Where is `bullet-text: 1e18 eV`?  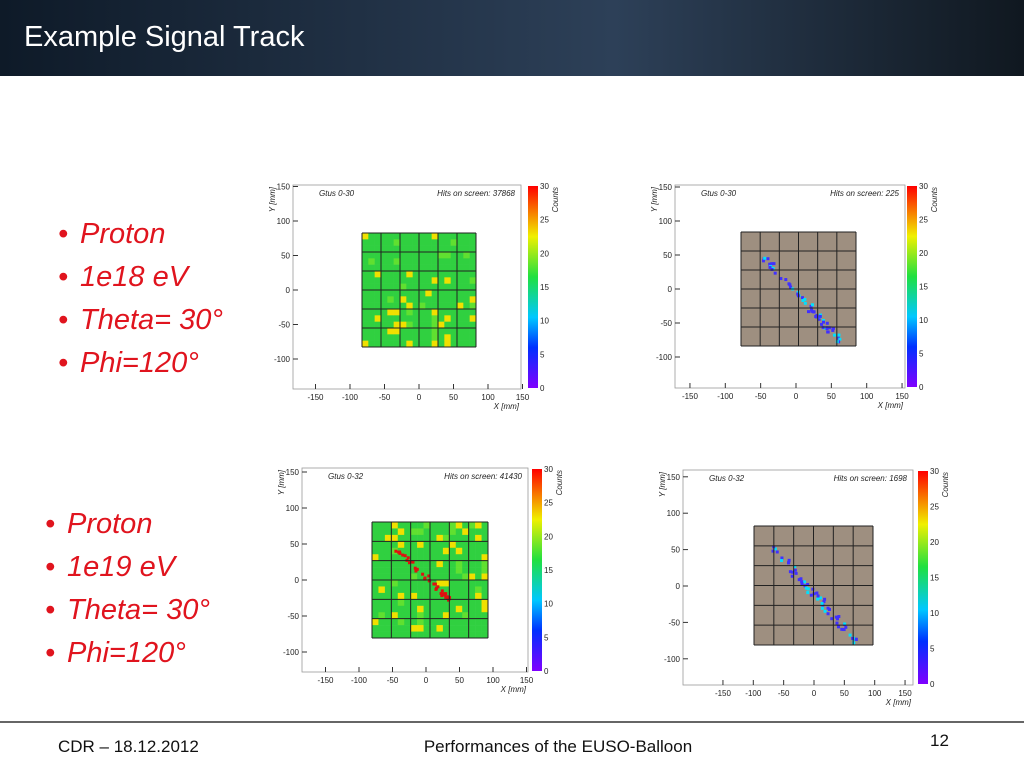 bullet-text: 1e18 eV is located at coordinates (135, 277).